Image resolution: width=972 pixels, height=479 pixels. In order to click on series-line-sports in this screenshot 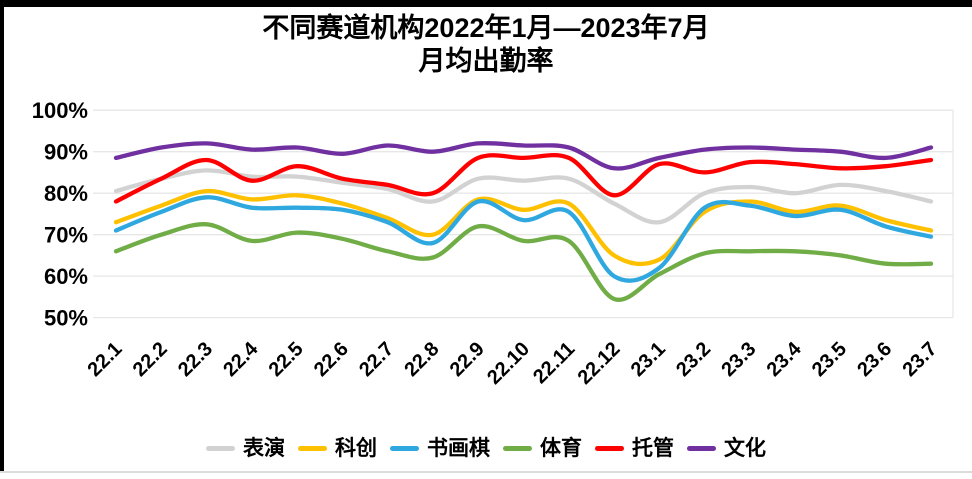, I will do `click(523, 262)`.